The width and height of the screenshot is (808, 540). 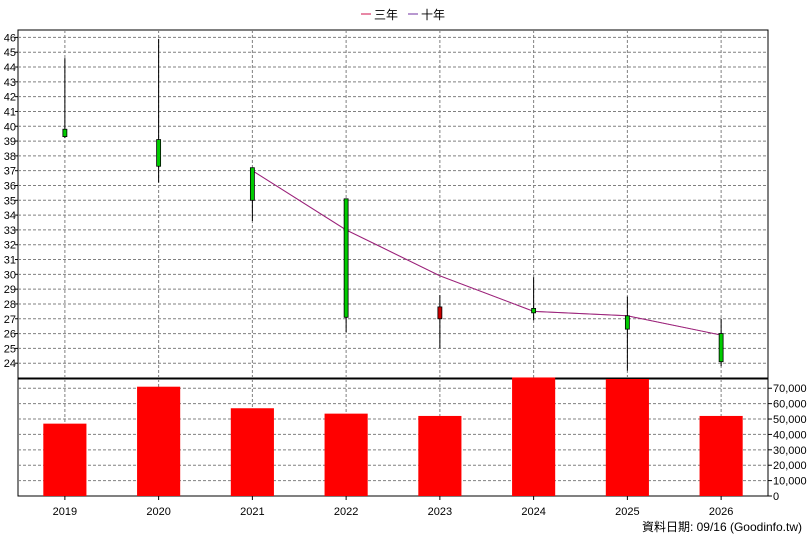 I want to click on volume-tick-label: 60,000, so click(x=790, y=405).